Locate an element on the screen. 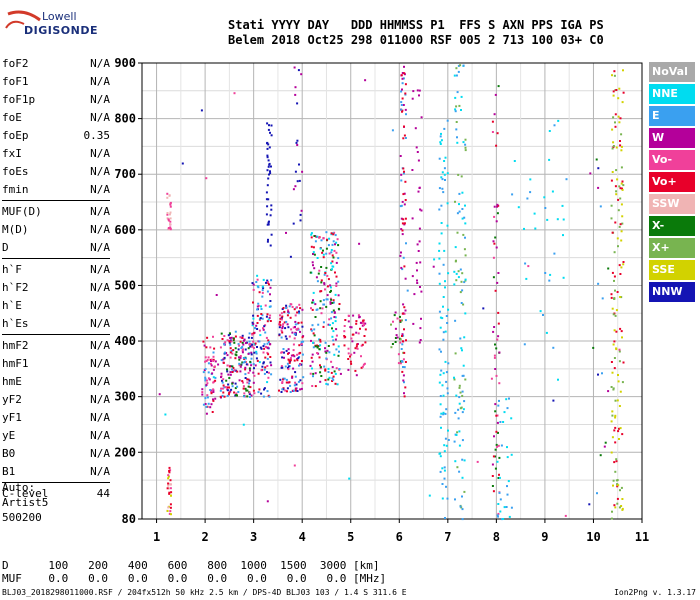 The height and width of the screenshot is (600, 700). param-row-foep: foEp 0.35 is located at coordinates (56, 136).